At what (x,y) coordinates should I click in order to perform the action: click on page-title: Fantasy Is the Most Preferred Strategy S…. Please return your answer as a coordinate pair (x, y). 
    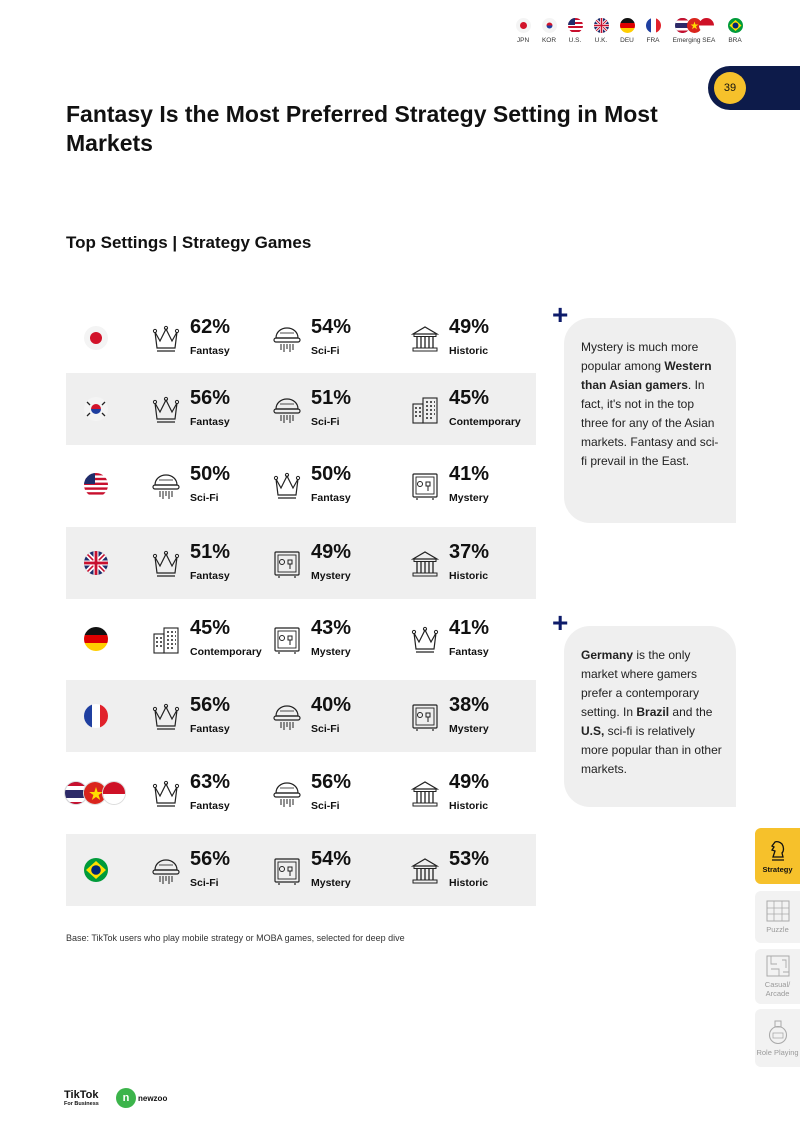
    Looking at the image, I should click on (362, 128).